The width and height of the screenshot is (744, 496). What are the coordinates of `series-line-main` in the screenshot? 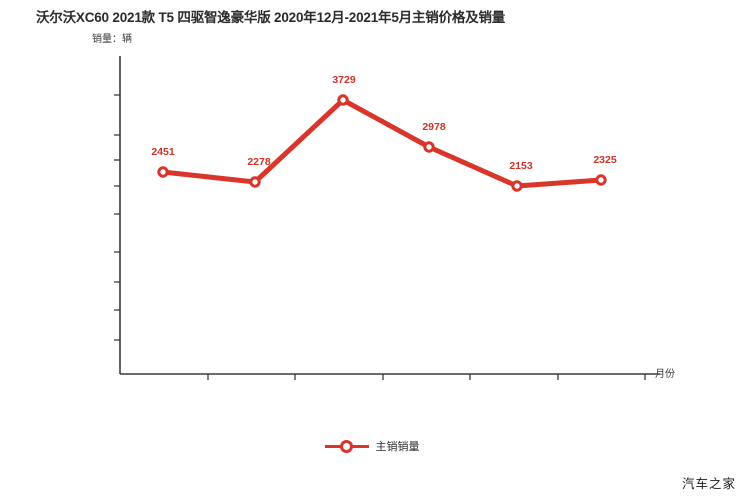 It's located at (382, 143).